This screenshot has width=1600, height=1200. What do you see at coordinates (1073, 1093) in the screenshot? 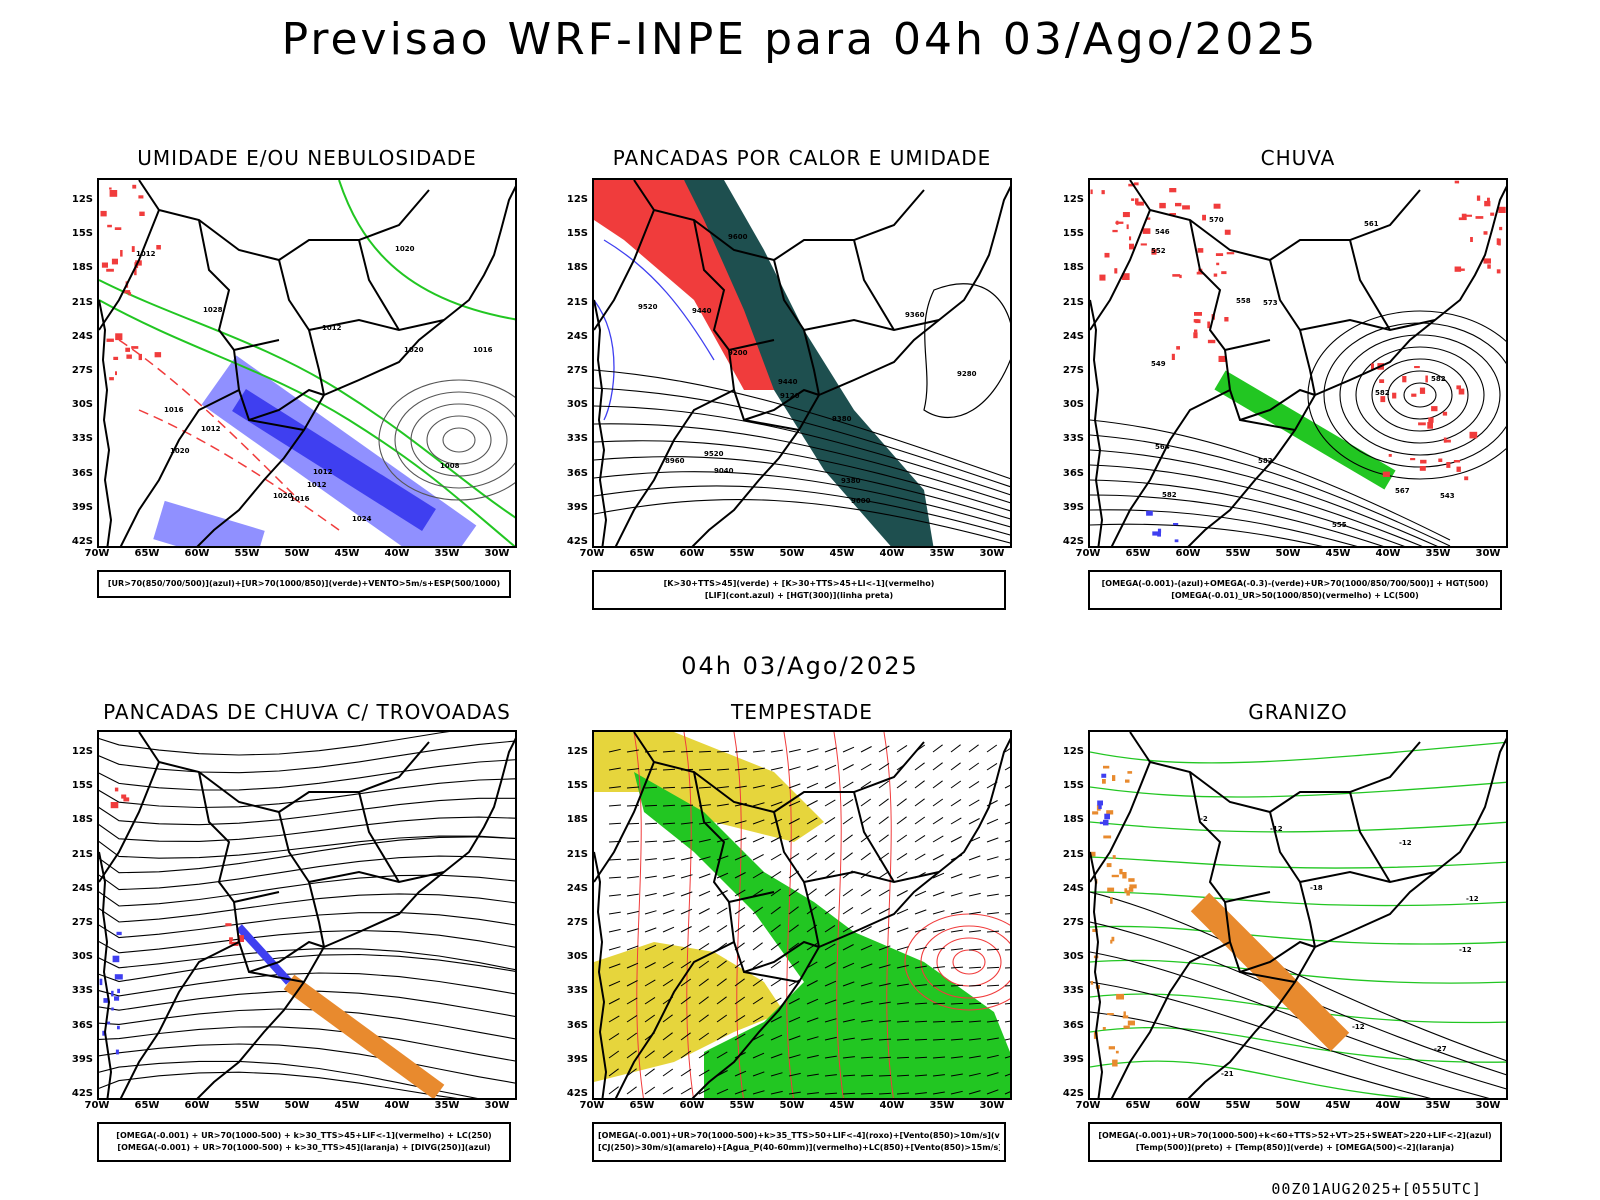
I see `lat-tick-label: 42S` at bounding box center [1073, 1093].